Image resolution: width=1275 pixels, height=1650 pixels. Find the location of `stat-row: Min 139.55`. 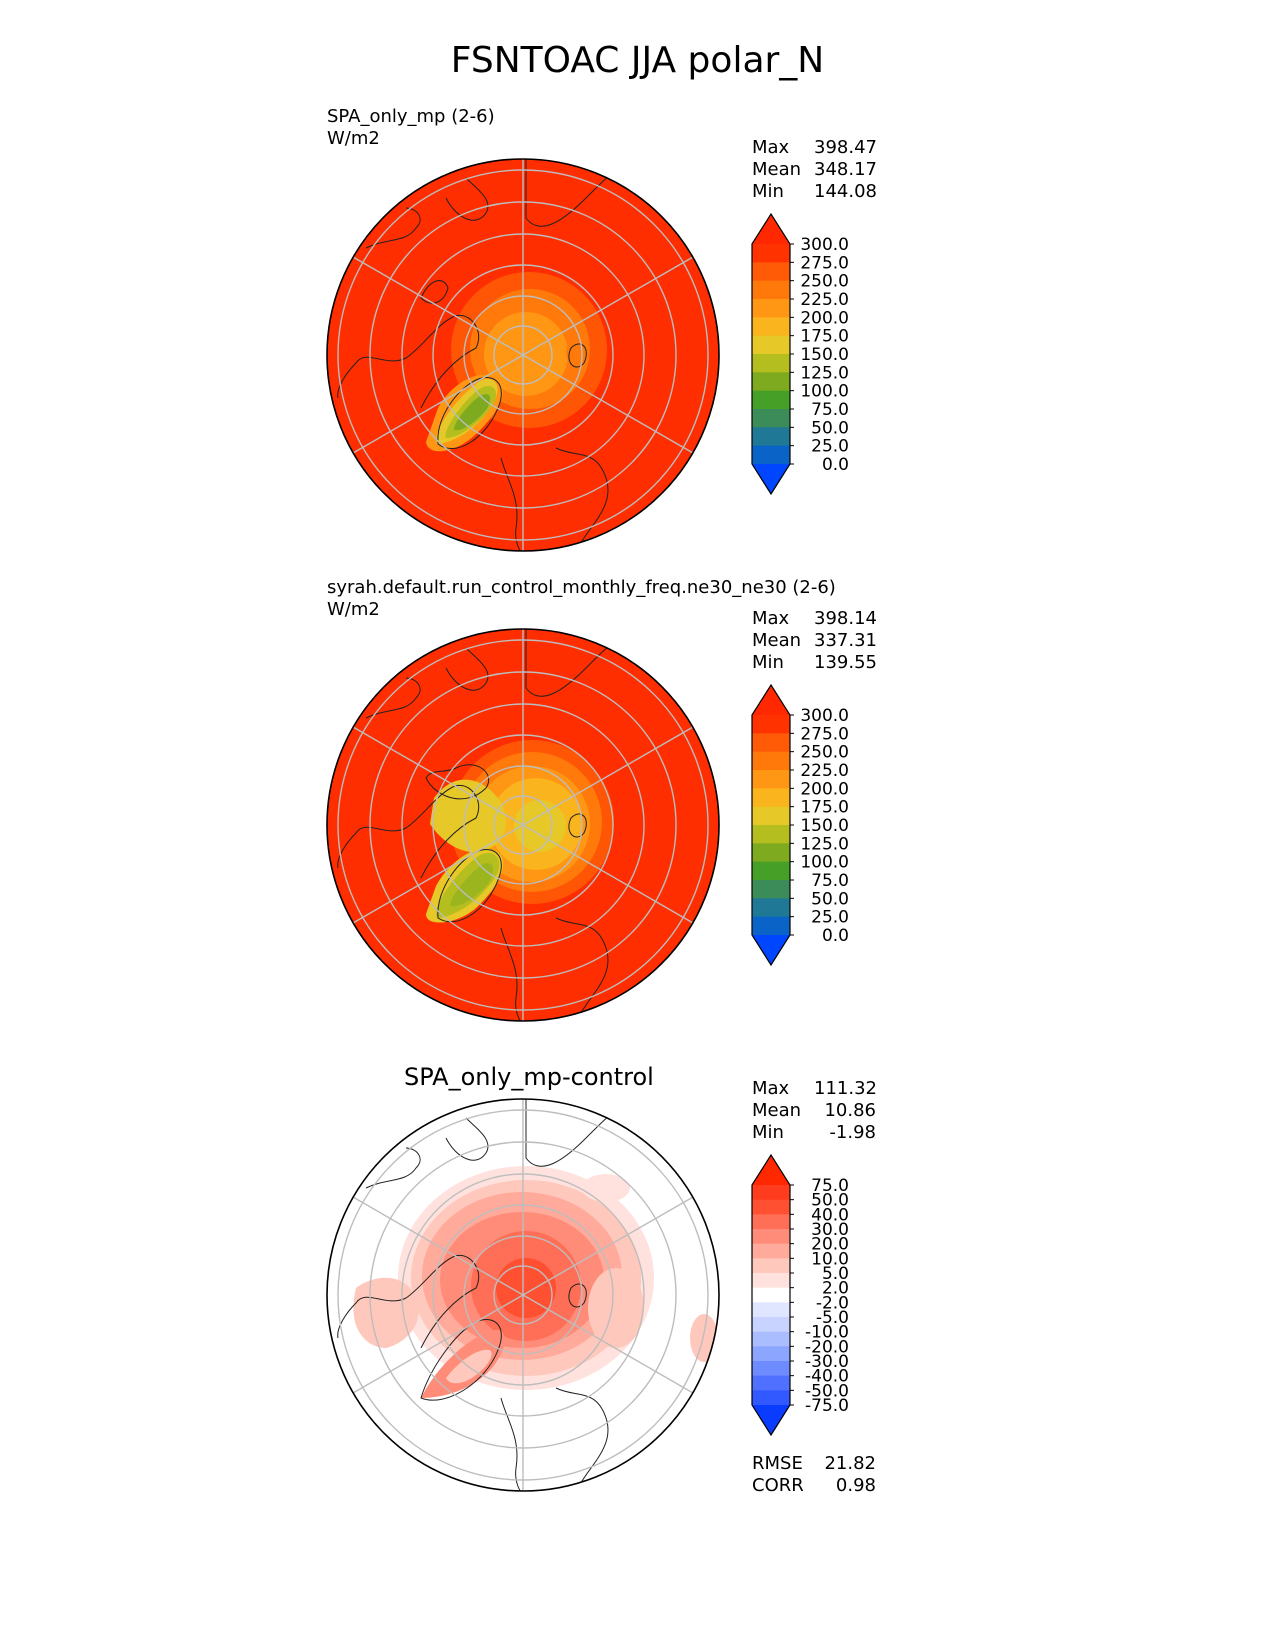

stat-row: Min 139.55 is located at coordinates (814, 663).